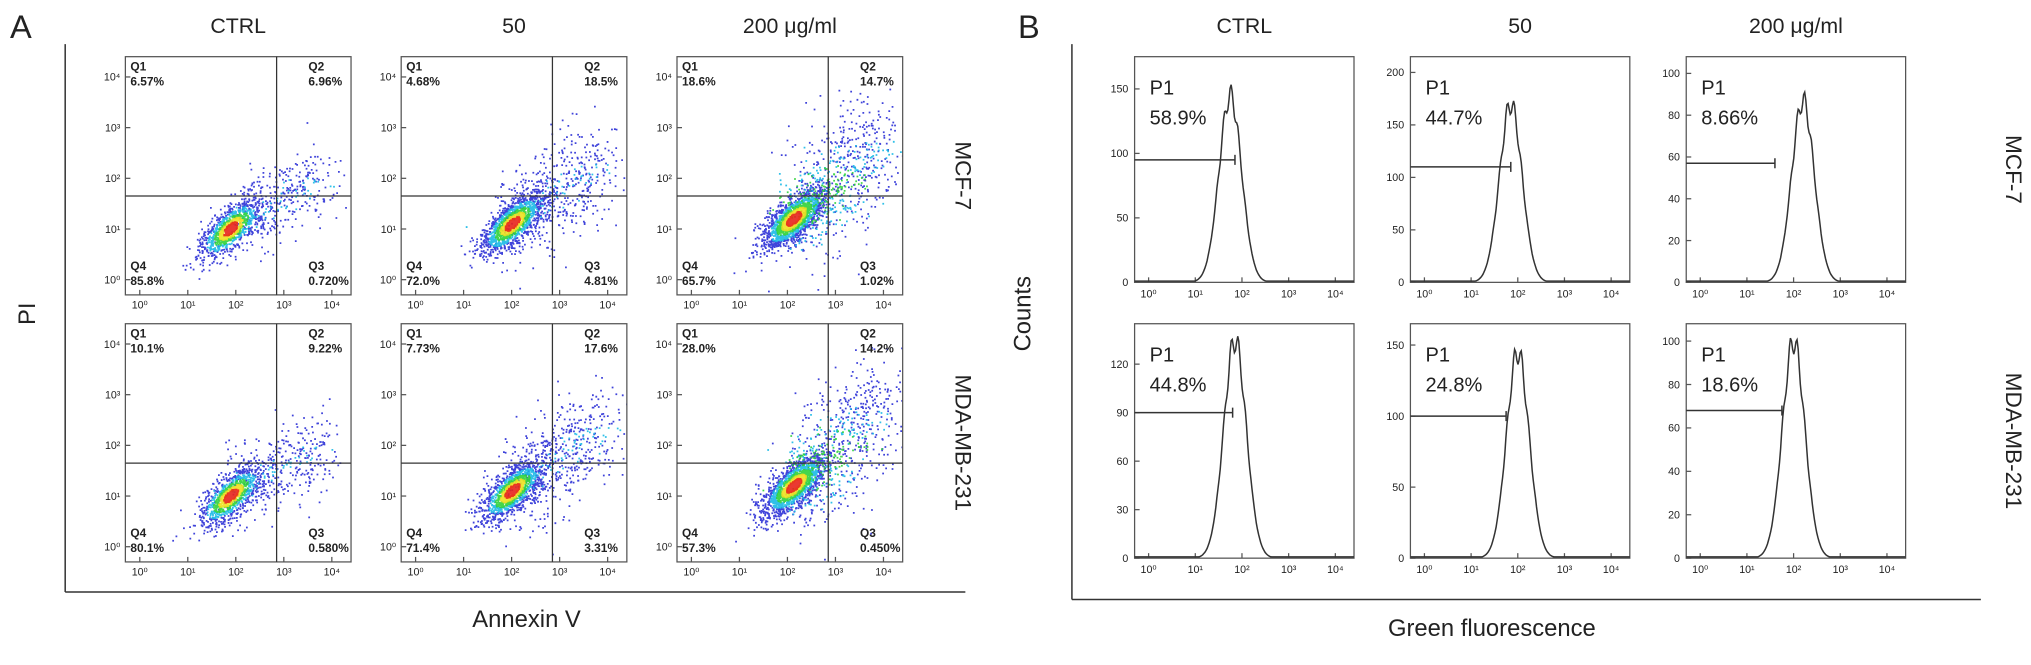  What do you see at coordinates (601, 82) in the screenshot?
I see `quadrant-value: 18.5%` at bounding box center [601, 82].